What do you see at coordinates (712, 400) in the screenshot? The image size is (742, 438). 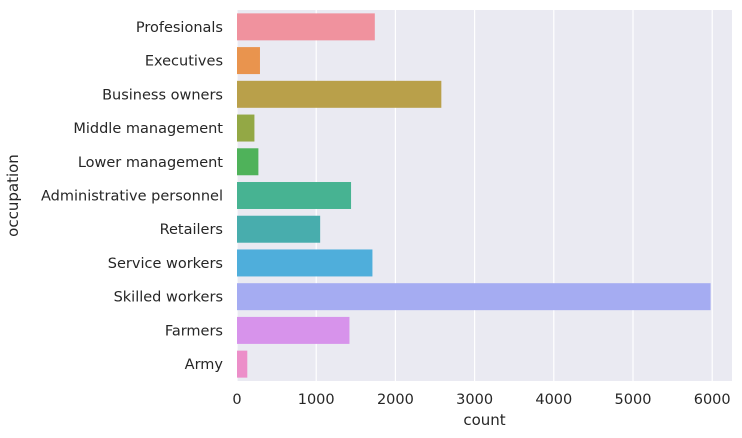 I see `x-tick-label: 6000` at bounding box center [712, 400].